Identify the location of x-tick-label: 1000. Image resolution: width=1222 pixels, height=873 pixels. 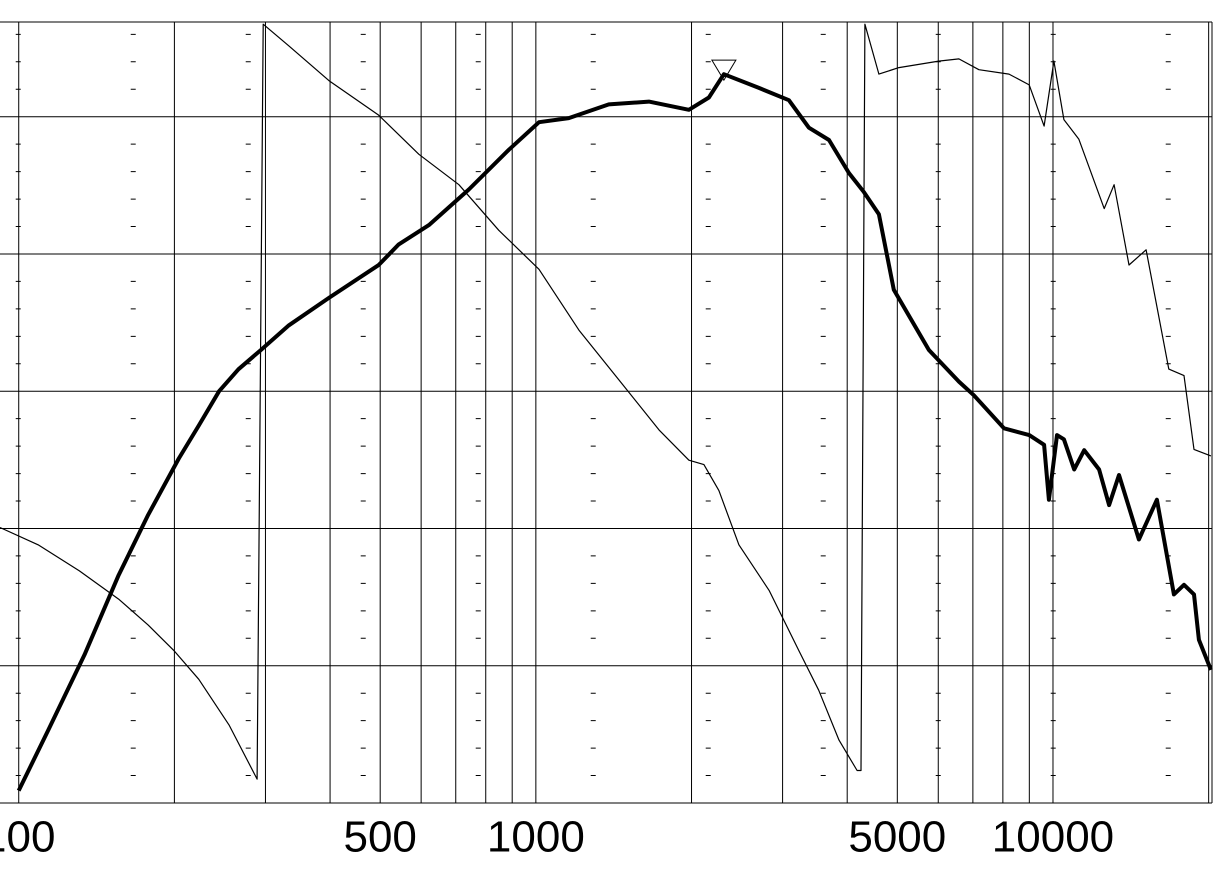
(536, 837).